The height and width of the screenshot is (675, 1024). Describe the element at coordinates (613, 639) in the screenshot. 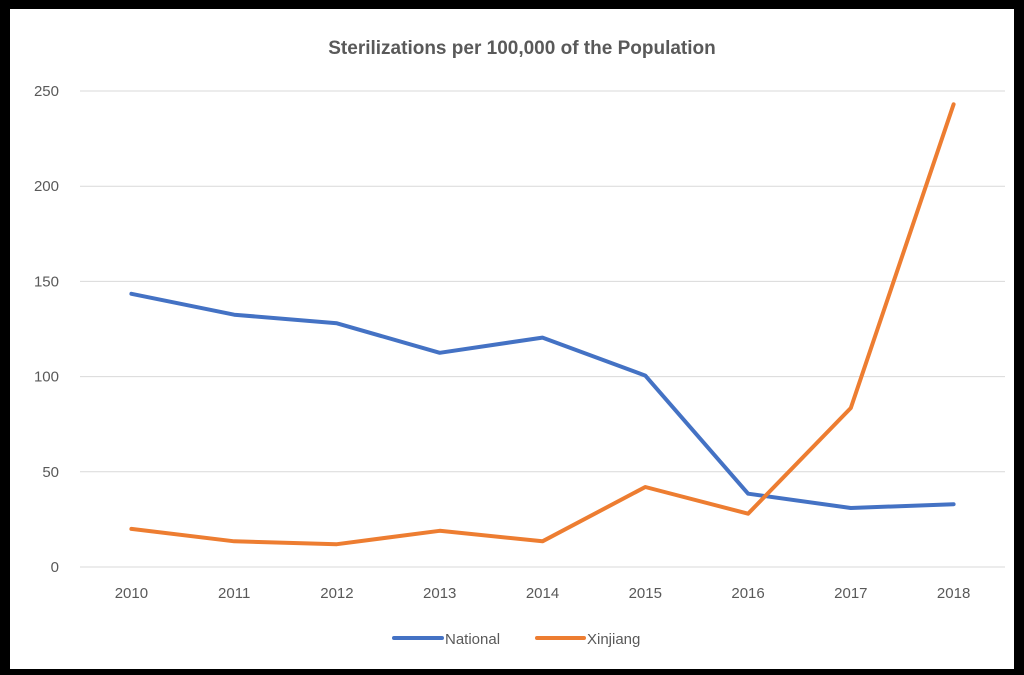

I see `legend-label-xinjiang: Xinjiang` at that location.